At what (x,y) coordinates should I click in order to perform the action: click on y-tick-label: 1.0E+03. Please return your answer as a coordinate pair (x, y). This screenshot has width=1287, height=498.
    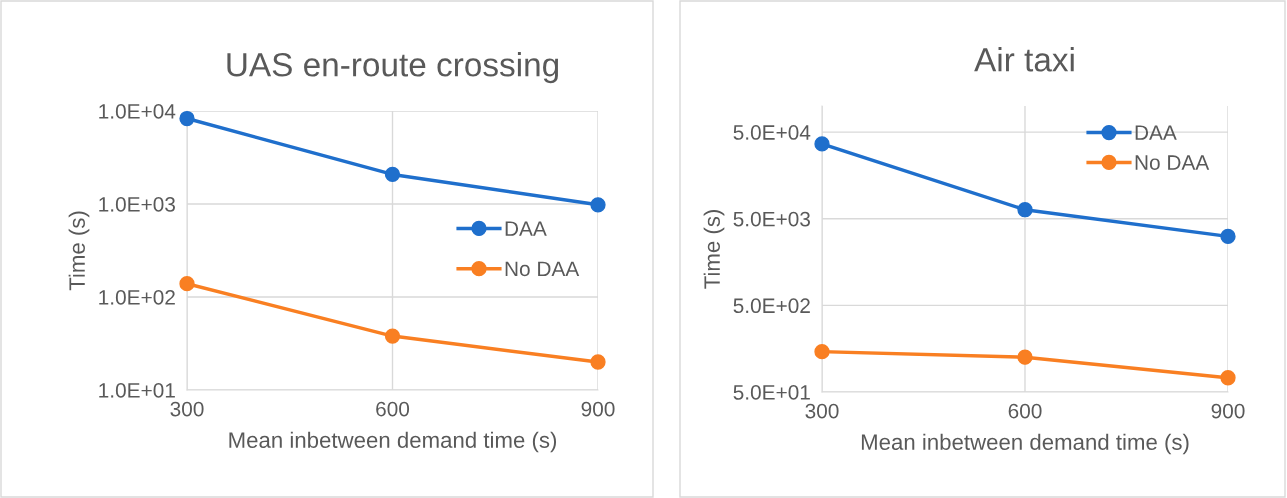
    Looking at the image, I should click on (137, 204).